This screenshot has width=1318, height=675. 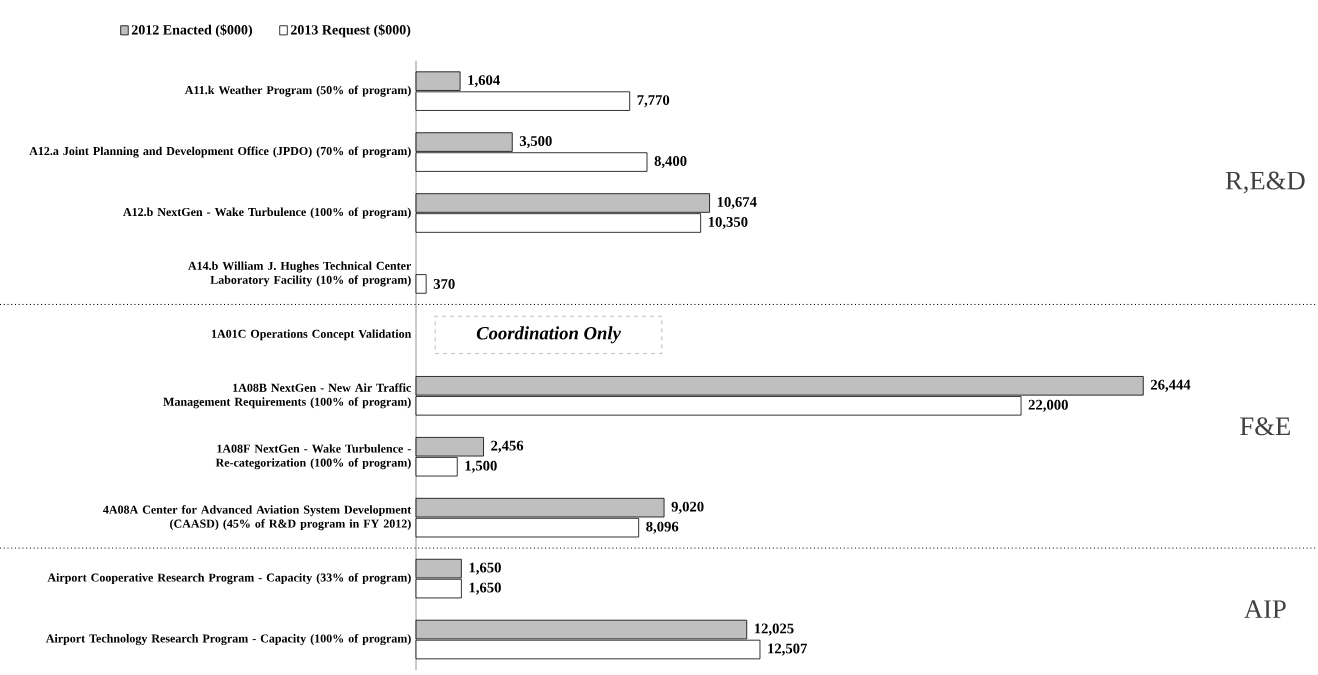 I want to click on text: F&E, so click(x=1265, y=426).